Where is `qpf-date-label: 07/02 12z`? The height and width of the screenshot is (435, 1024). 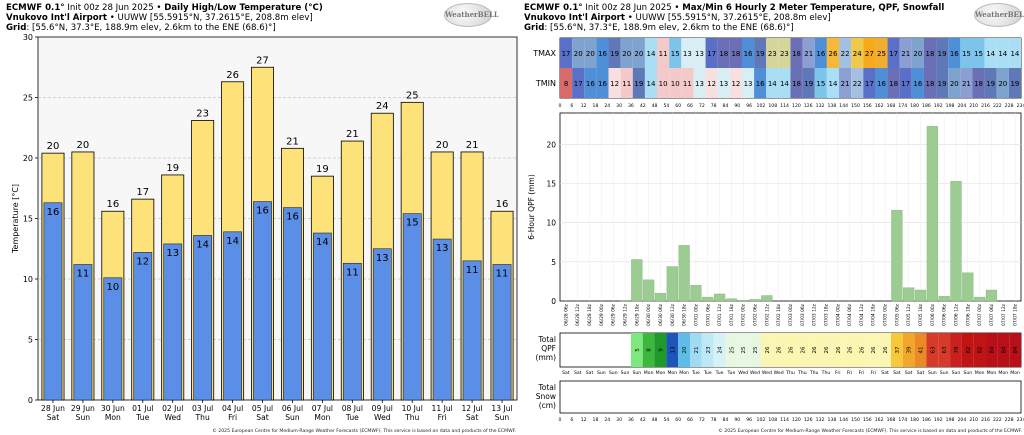 qpf-date-label: 07/02 12z is located at coordinates (767, 314).